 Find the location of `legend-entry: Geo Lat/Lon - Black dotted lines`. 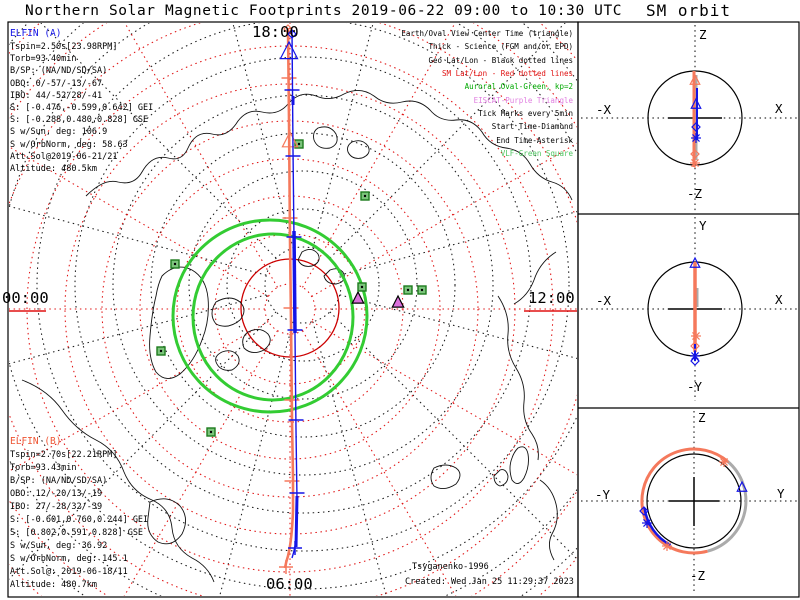

legend-entry: Geo Lat/Lon - Black dotted lines is located at coordinates (501, 60).